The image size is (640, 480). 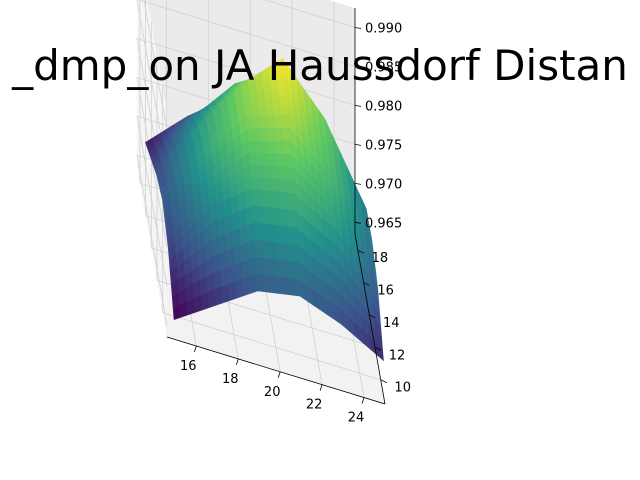 I want to click on x-tick-label: 22, so click(x=314, y=405).